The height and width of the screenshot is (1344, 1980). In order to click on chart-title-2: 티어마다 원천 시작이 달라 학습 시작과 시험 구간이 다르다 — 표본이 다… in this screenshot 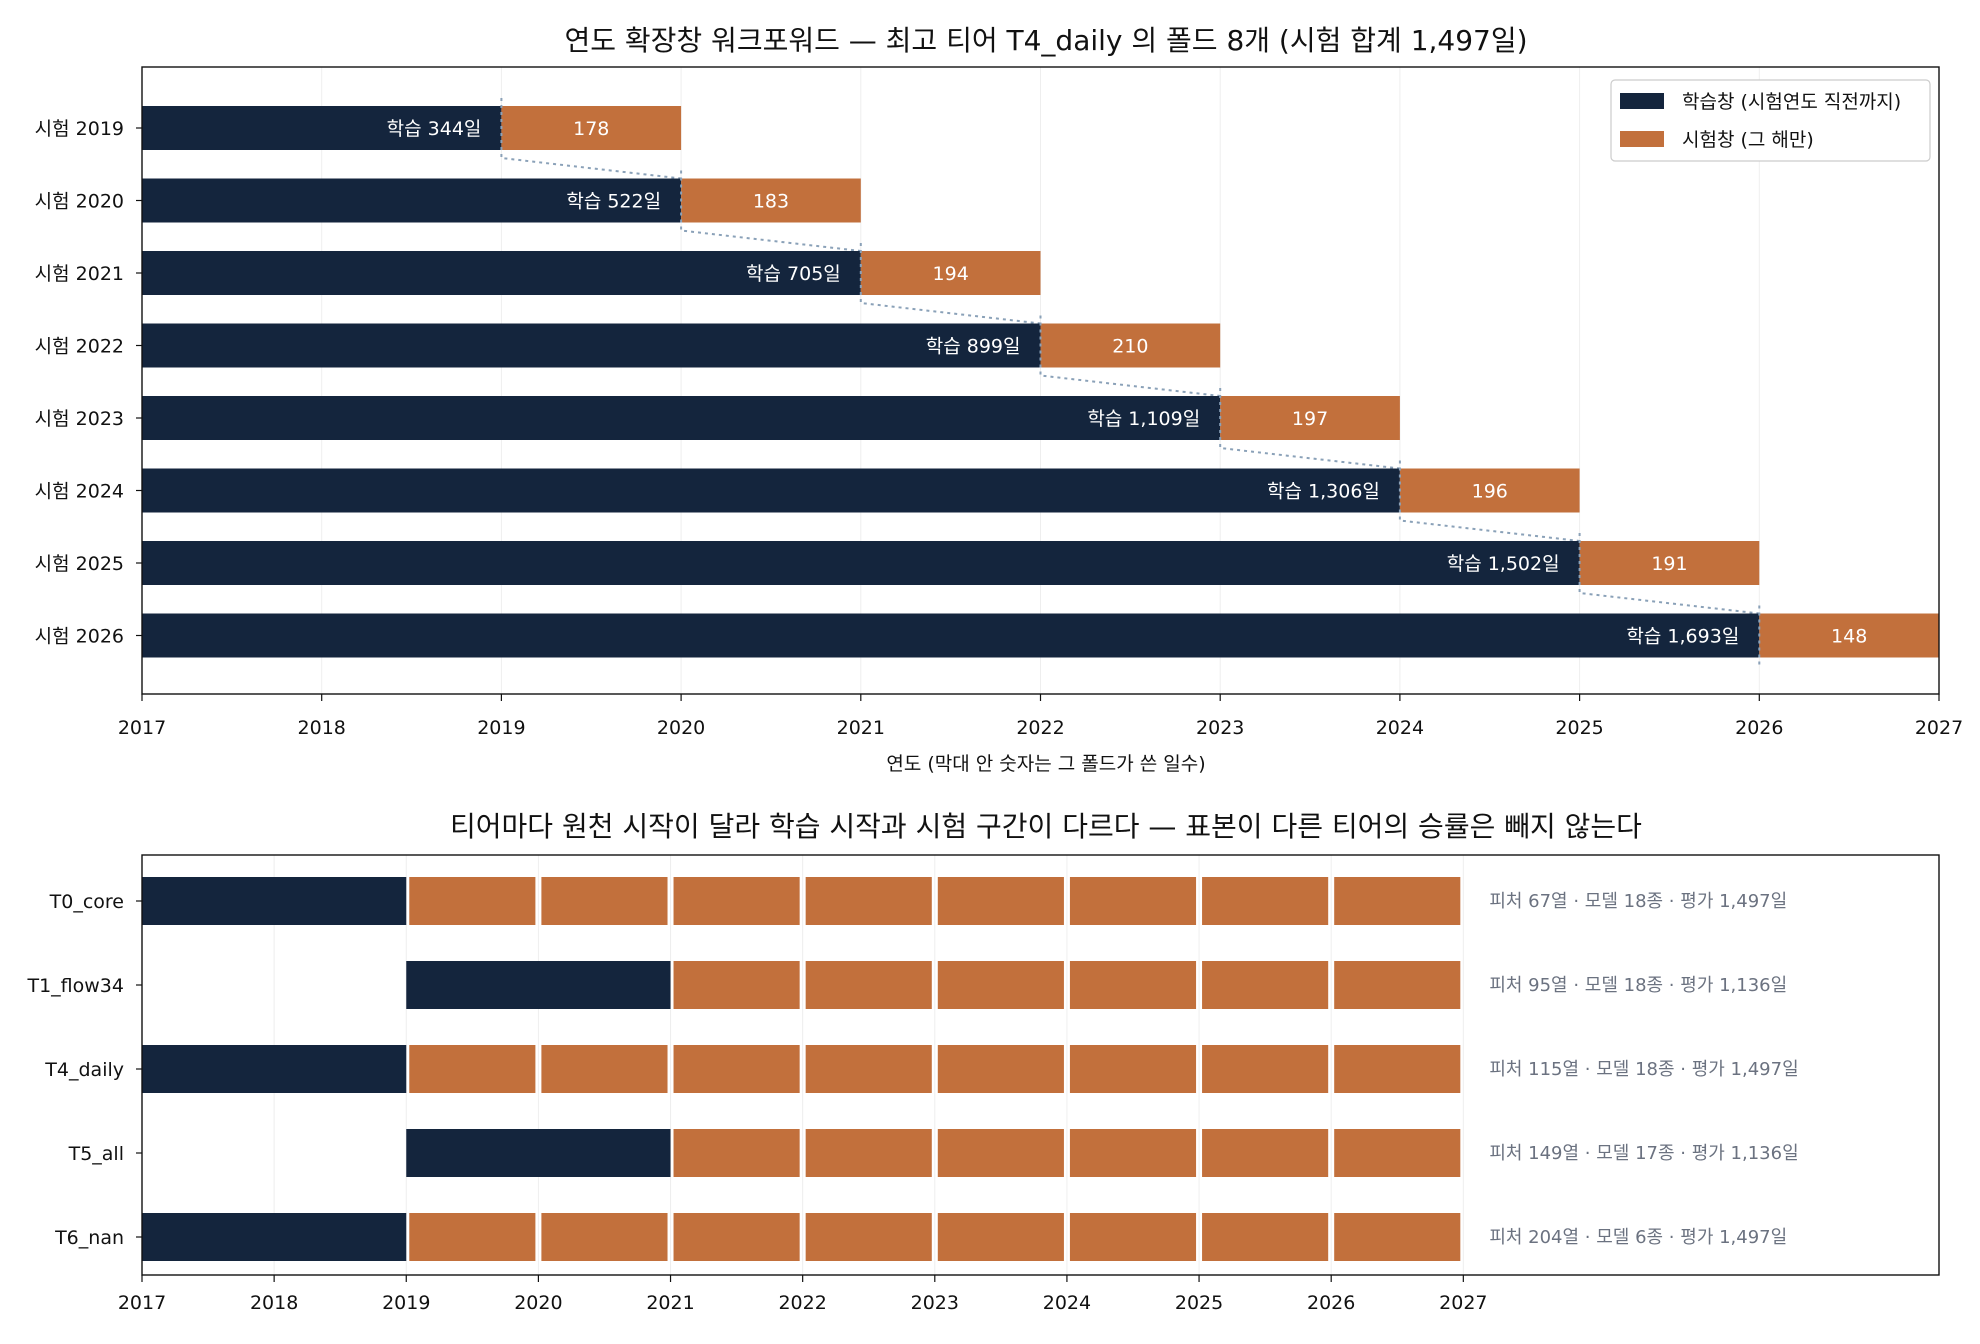, I will do `click(1046, 826)`.